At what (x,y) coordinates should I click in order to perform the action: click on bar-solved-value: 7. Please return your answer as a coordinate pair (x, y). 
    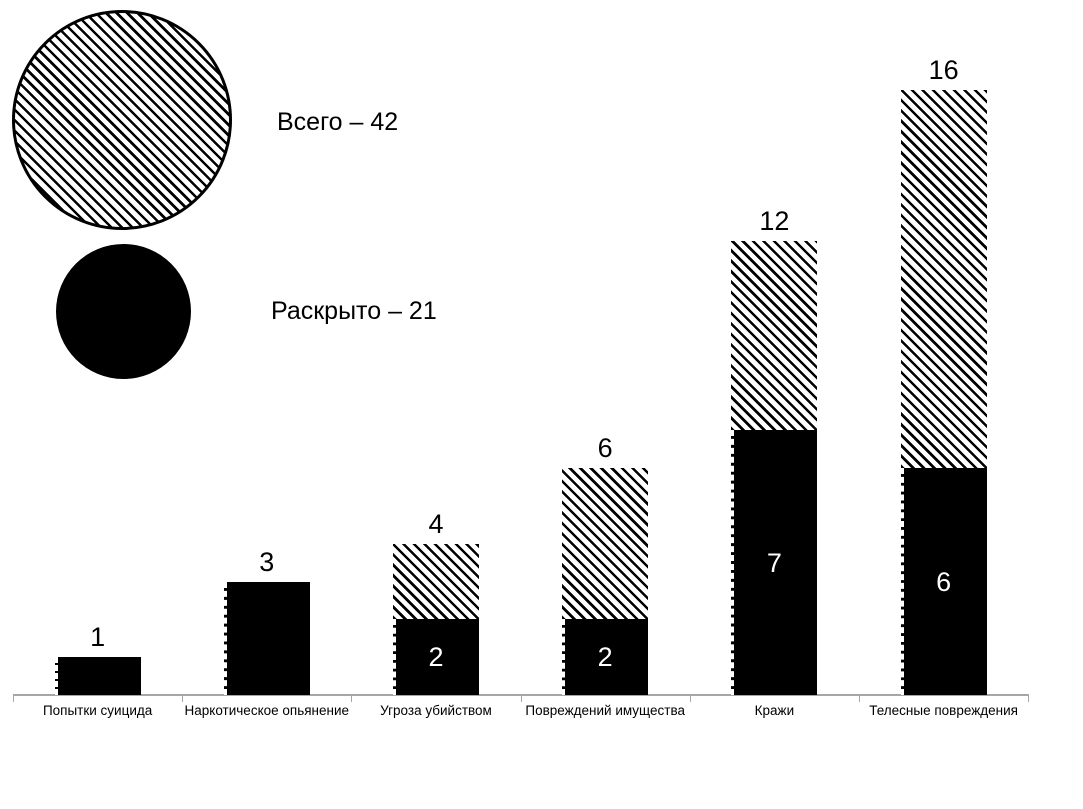
    Looking at the image, I should click on (774, 562).